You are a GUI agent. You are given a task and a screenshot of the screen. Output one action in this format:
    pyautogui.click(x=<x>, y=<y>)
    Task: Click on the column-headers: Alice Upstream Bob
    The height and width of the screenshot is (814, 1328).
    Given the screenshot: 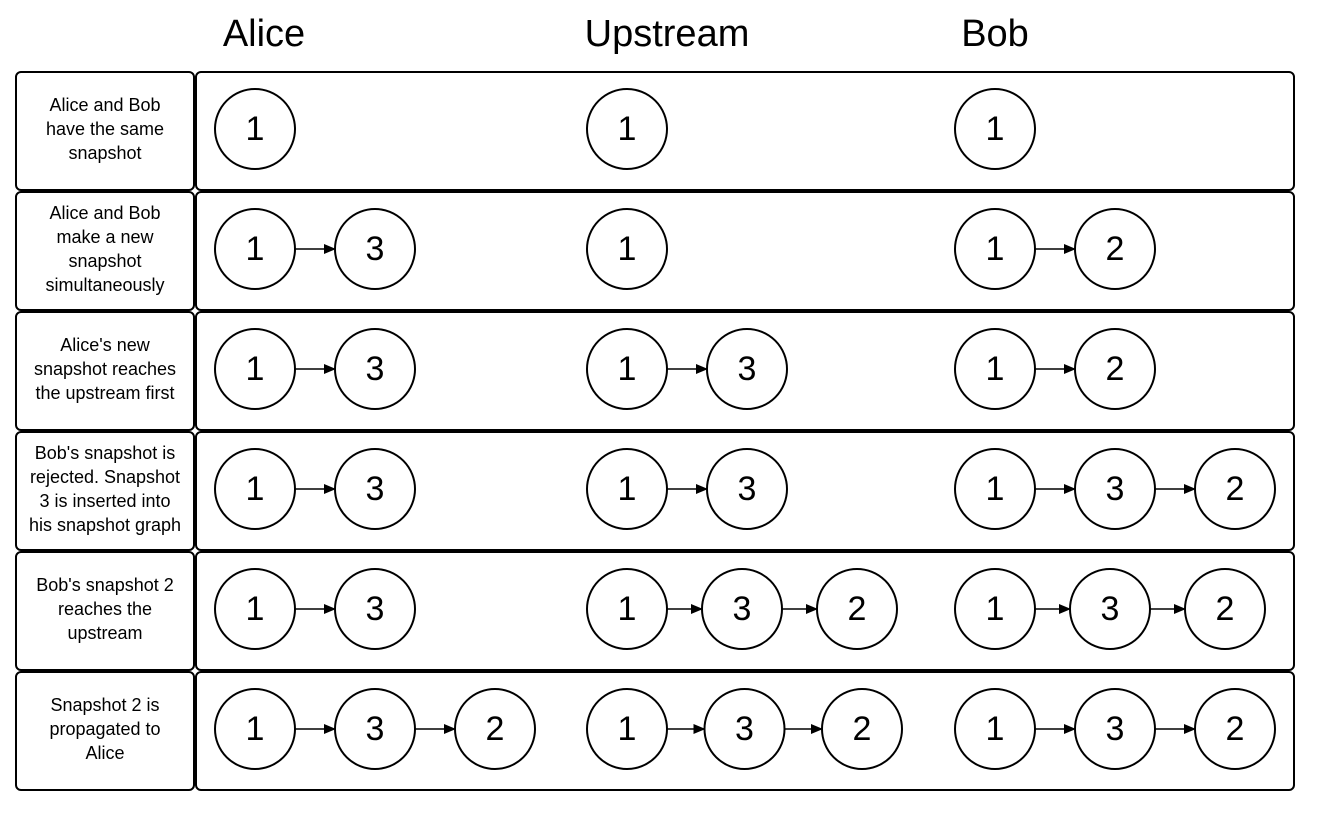 What is the action you would take?
    pyautogui.click(x=626, y=34)
    